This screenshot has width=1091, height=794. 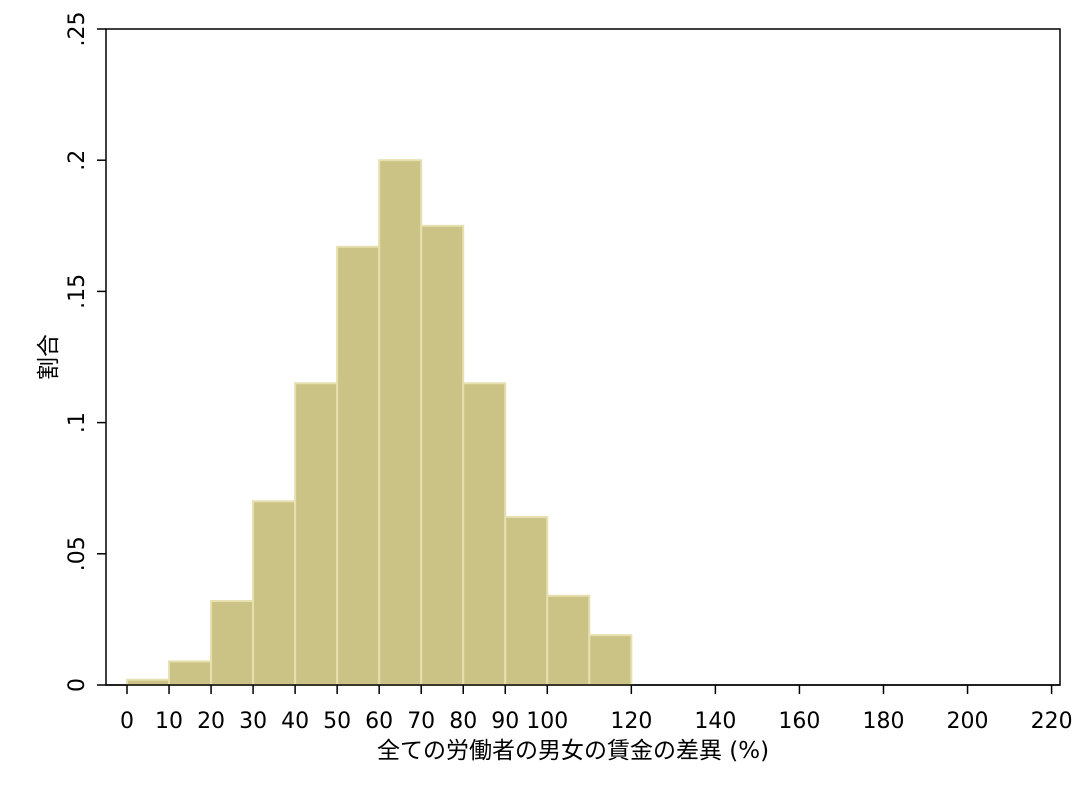 What do you see at coordinates (253, 721) in the screenshot?
I see `x-tick-label: 30` at bounding box center [253, 721].